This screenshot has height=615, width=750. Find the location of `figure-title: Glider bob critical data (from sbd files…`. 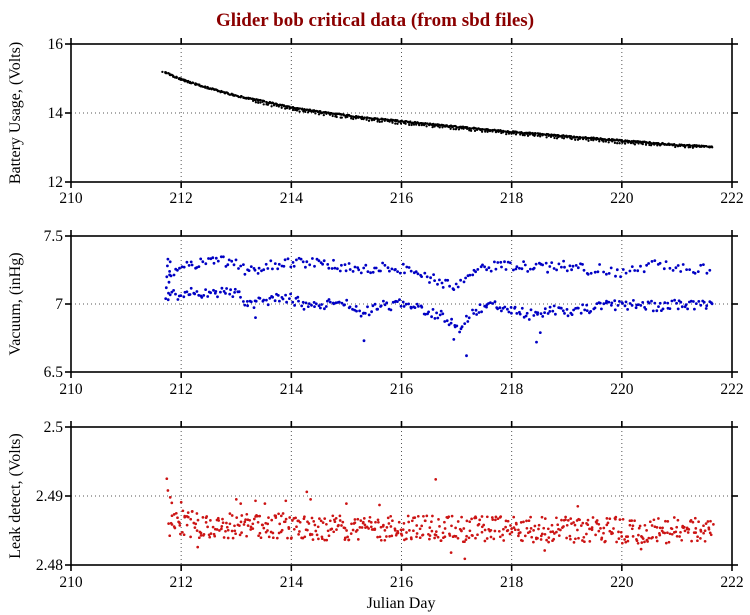

figure-title: Glider bob critical data (from sbd files… is located at coordinates (375, 20).